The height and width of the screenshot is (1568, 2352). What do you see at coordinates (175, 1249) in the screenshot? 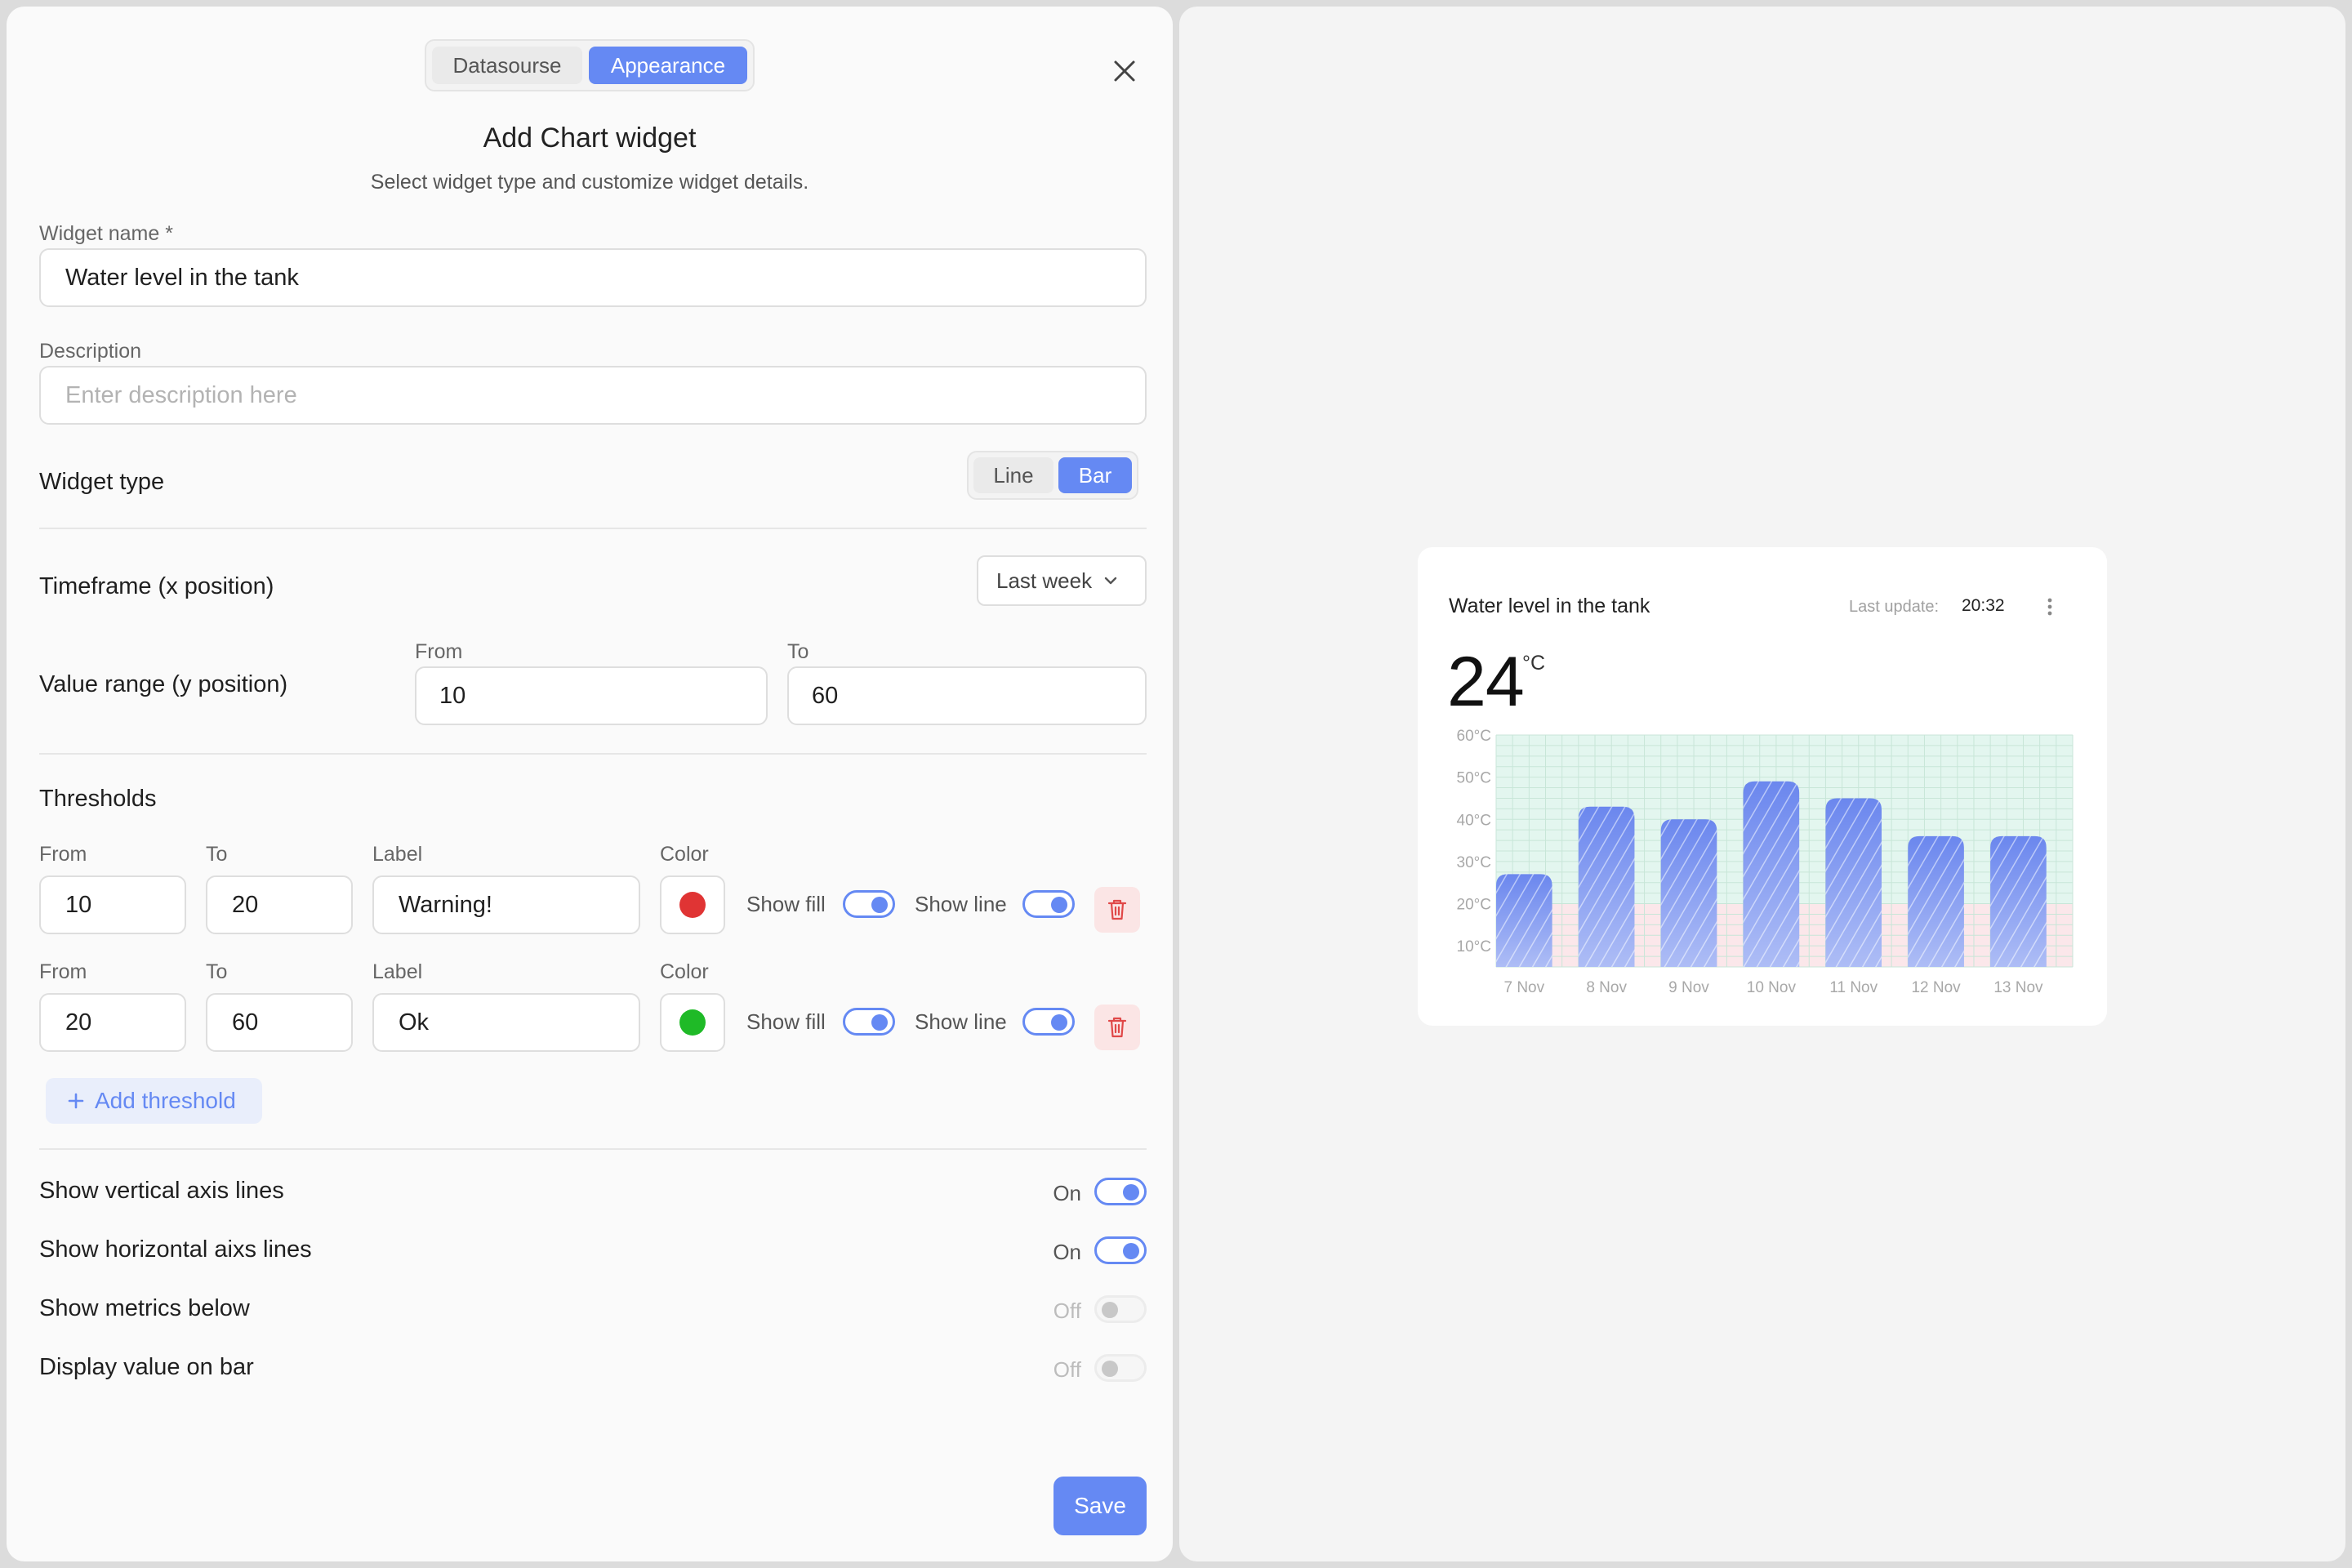
I see `setting-horizontal-axis-label: Show horizontal aixs lines` at bounding box center [175, 1249].